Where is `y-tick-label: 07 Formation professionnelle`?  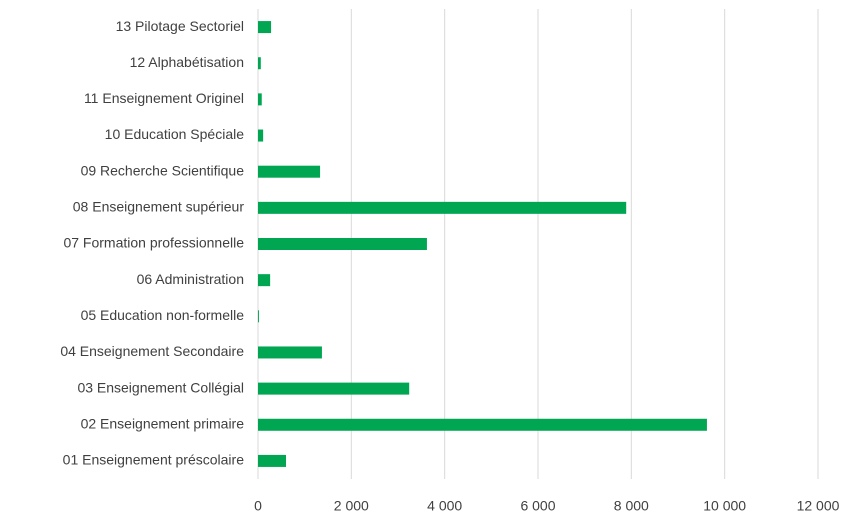
y-tick-label: 07 Formation professionnelle is located at coordinates (153, 243).